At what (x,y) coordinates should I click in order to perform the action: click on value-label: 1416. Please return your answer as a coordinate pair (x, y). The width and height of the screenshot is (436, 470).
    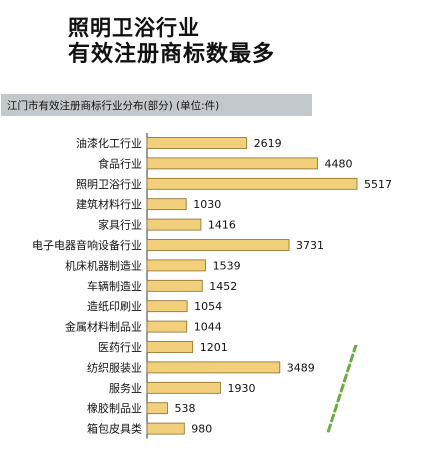
    Looking at the image, I should click on (222, 225).